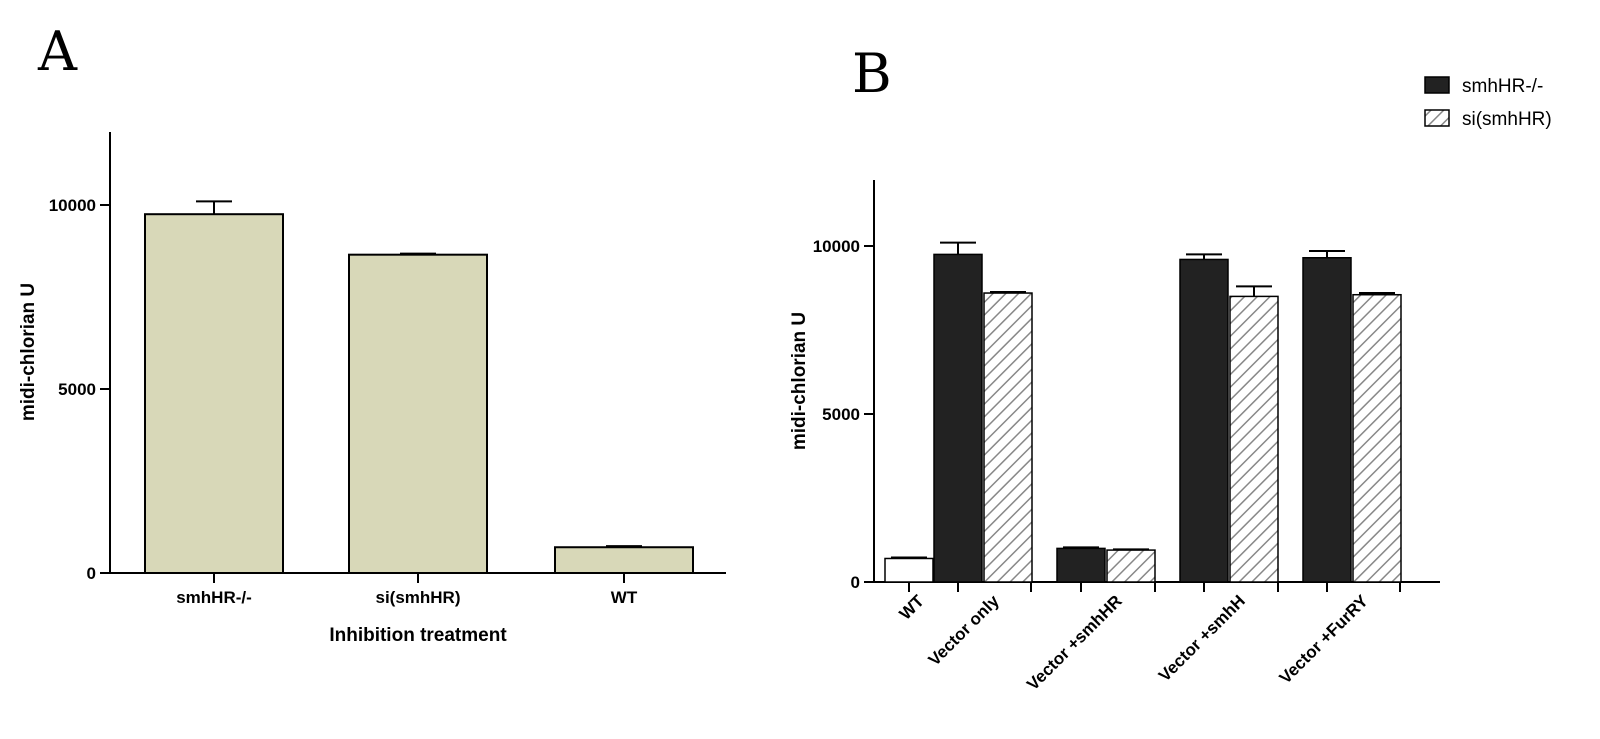  What do you see at coordinates (836, 246) in the screenshot?
I see `panel-b-y-tick-label: 10000` at bounding box center [836, 246].